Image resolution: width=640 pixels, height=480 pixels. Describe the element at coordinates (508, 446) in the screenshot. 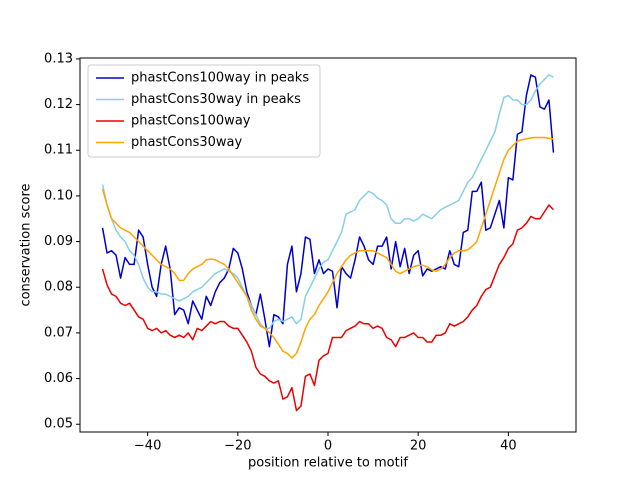

I see `x-tick-label: 40` at that location.